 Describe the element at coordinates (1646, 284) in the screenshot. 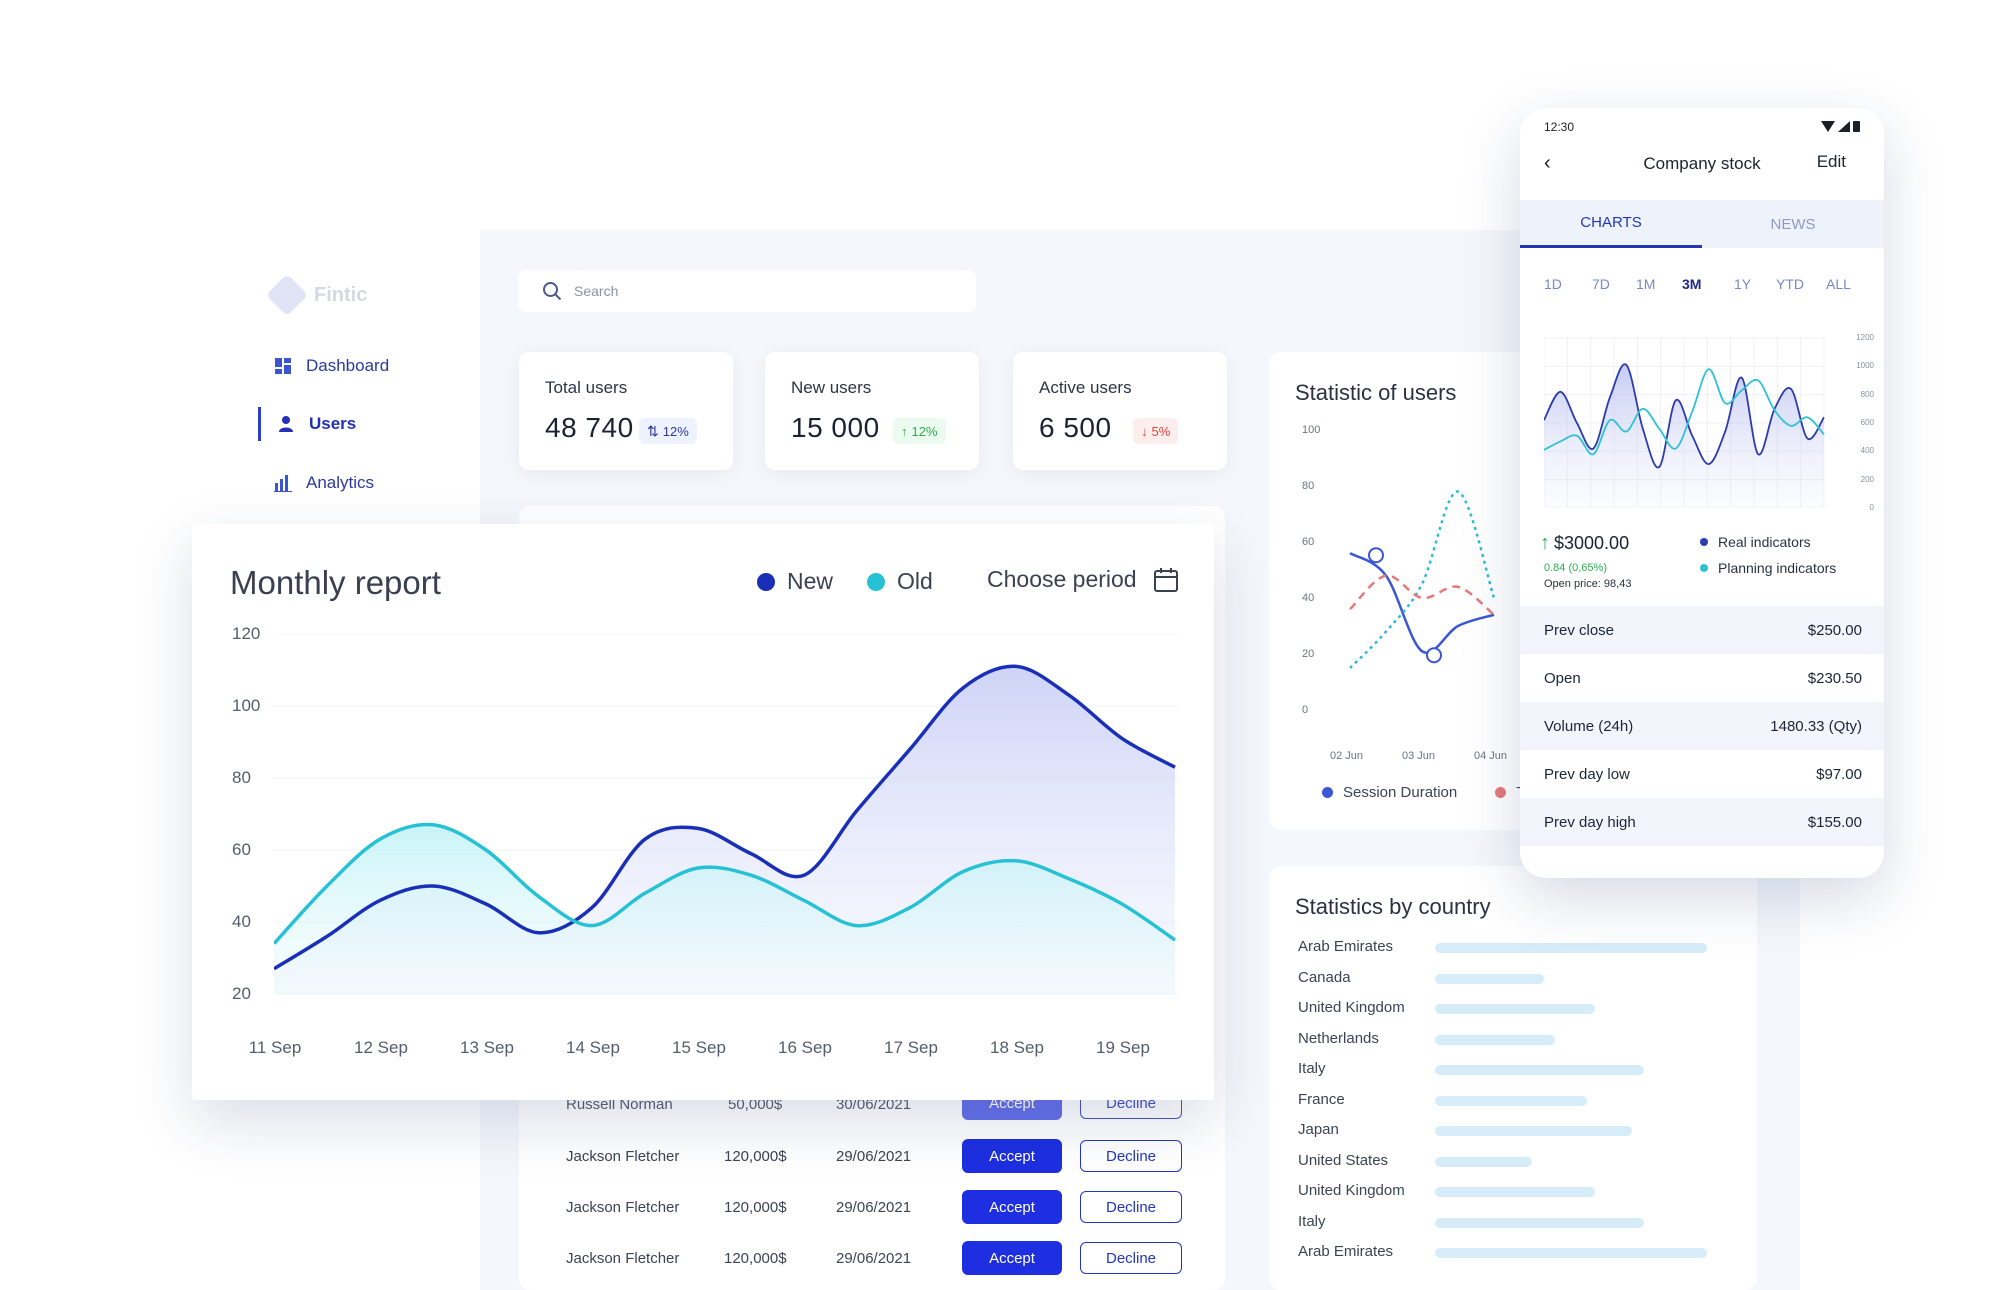

I see `range-option-1m: 1M` at that location.